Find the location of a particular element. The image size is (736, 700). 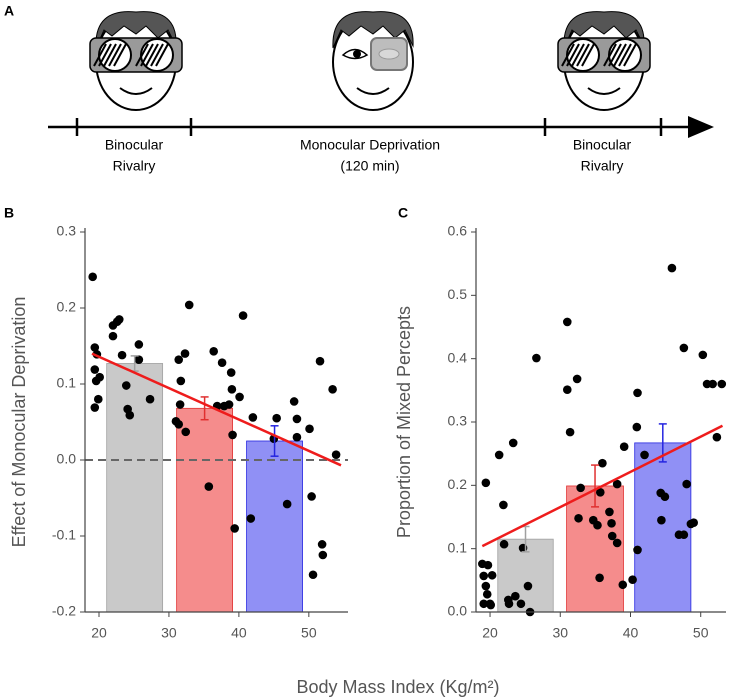

face-smile is located at coordinates (373, 91).